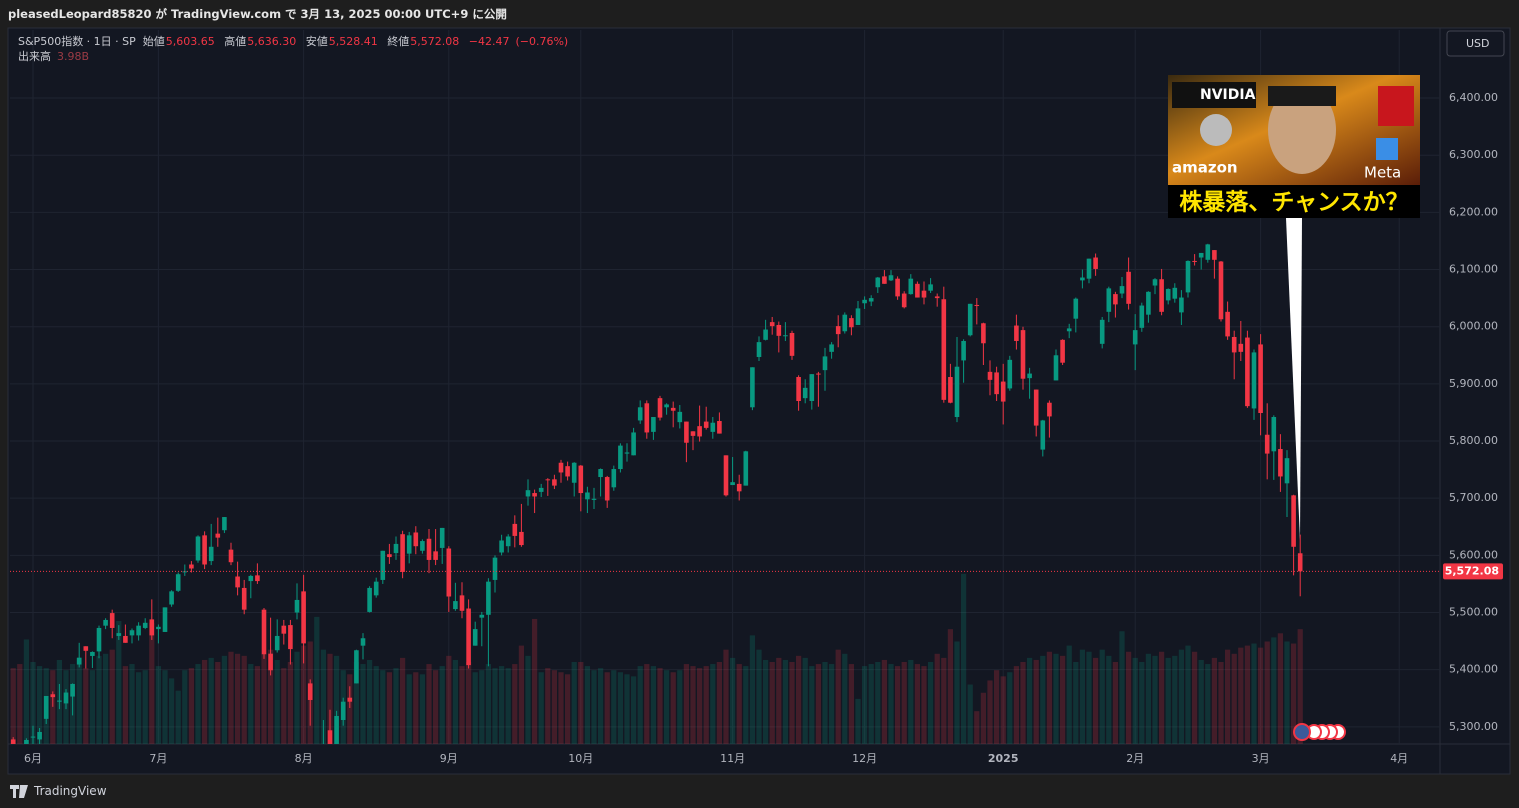  I want to click on x-tick-label: 11月, so click(732, 758).